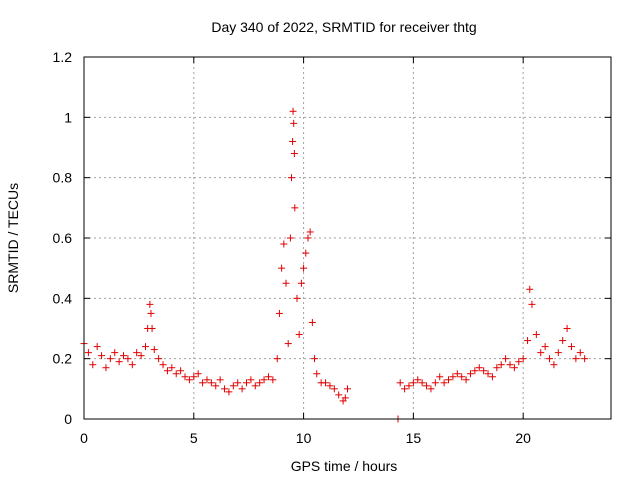 This screenshot has height=480, width=640. Describe the element at coordinates (13, 238) in the screenshot. I see `y-axis-label: SRMTID / TECUs` at that location.